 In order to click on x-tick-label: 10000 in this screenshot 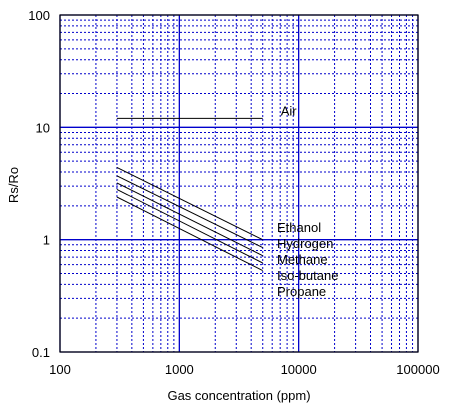, I will do `click(299, 369)`.